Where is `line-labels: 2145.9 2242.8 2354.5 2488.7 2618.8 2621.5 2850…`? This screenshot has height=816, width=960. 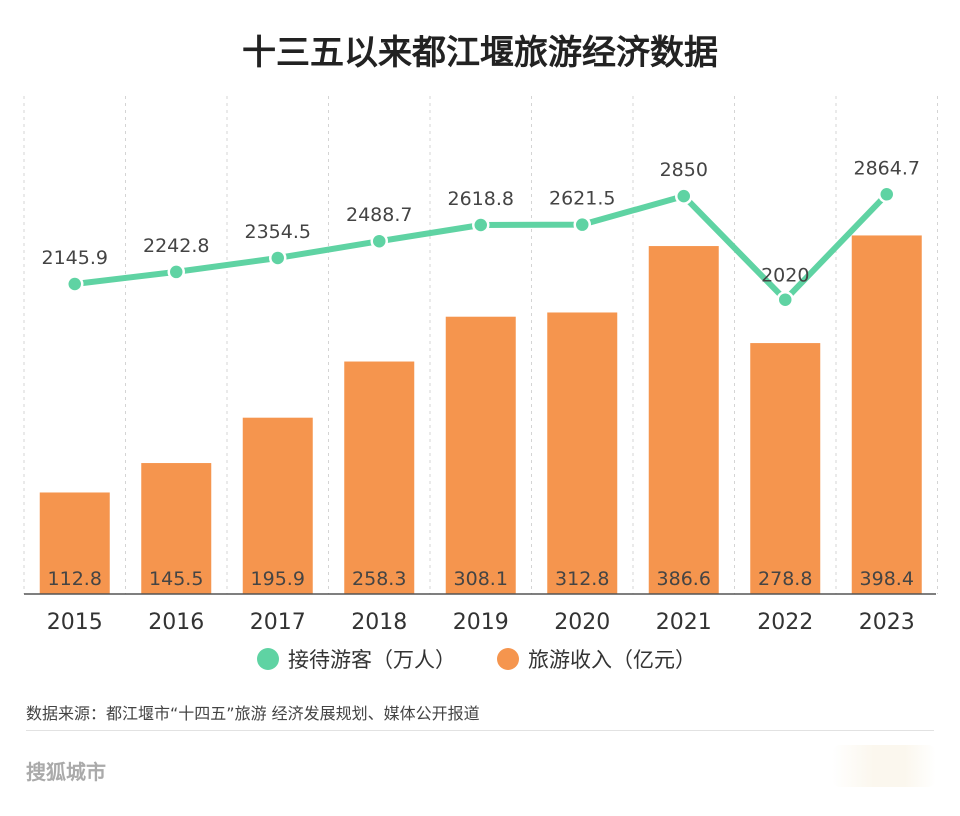 line-labels: 2145.9 2242.8 2354.5 2488.7 2618.8 2621.5 2850… is located at coordinates (481, 221).